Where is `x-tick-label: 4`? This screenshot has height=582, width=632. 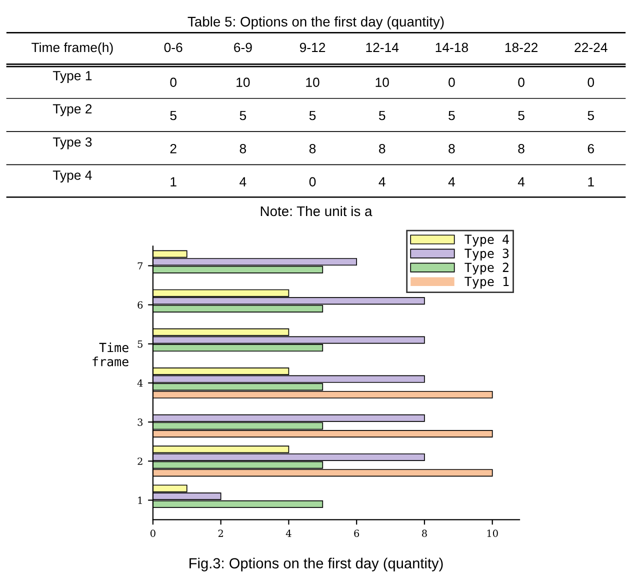 x-tick-label: 4 is located at coordinates (289, 533).